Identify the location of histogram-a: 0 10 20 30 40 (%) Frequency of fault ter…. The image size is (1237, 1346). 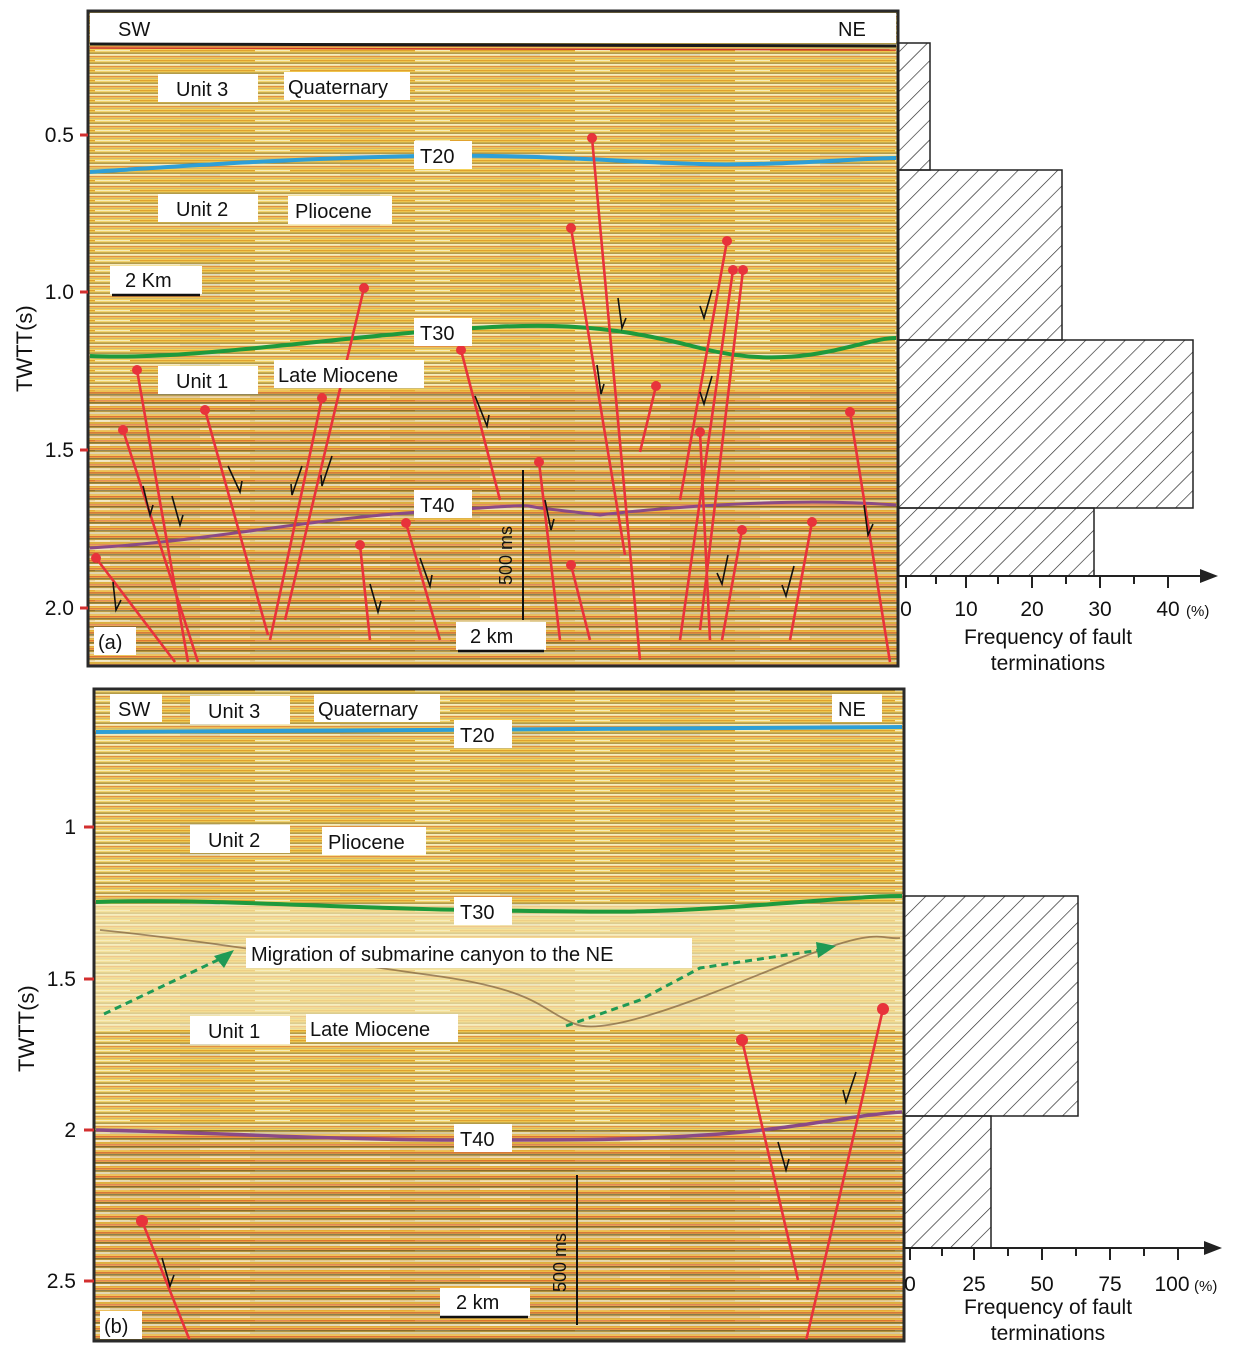
(1057, 358).